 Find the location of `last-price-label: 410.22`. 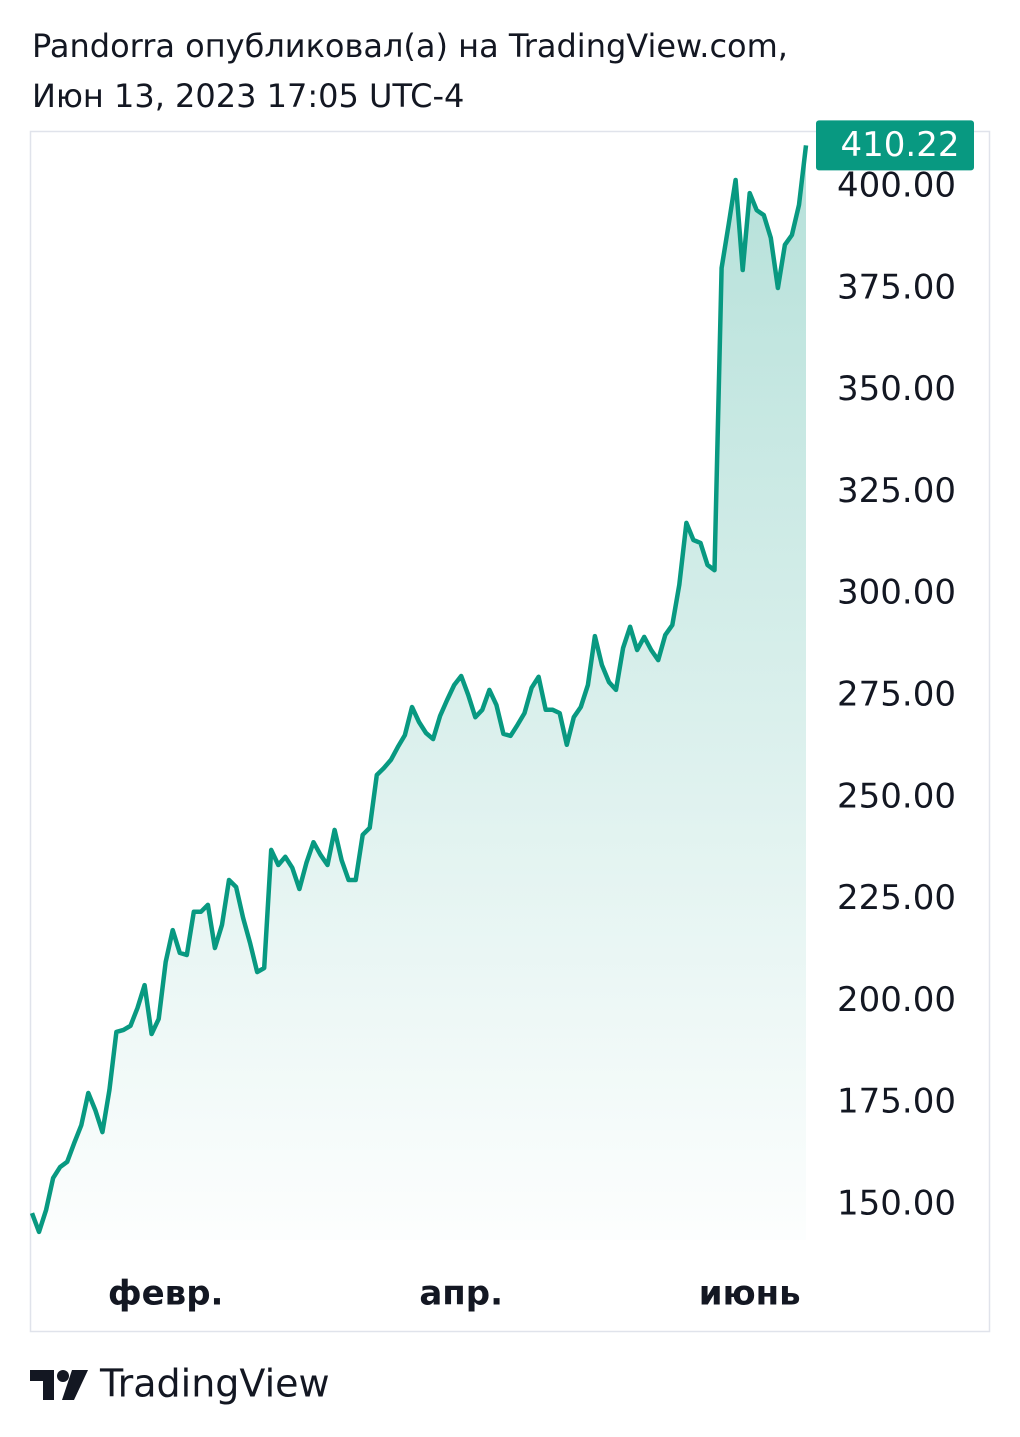

last-price-label: 410.22 is located at coordinates (900, 145).